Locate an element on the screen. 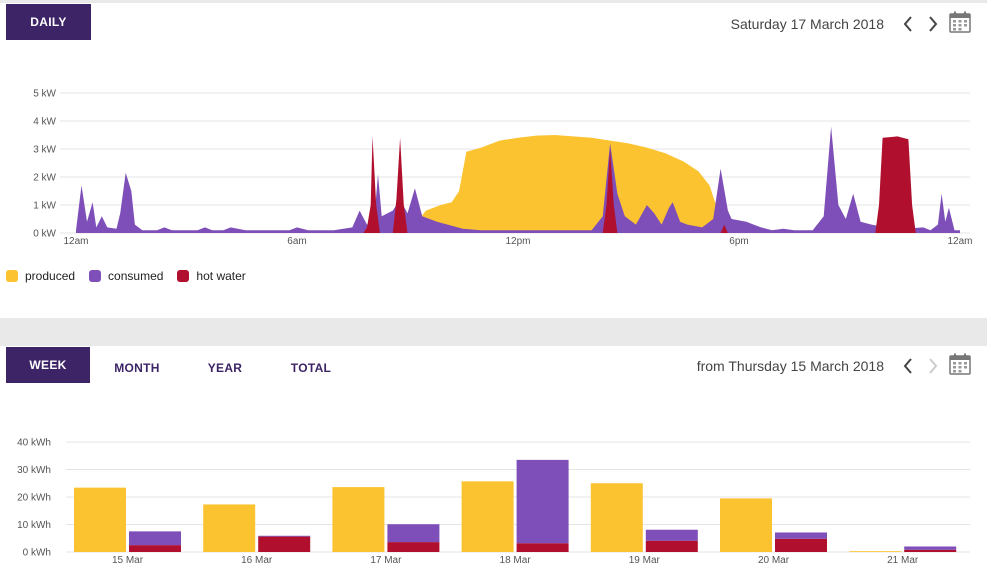 Image resolution: width=987 pixels, height=570 pixels. legend-item-consumed: consumed is located at coordinates (126, 276).